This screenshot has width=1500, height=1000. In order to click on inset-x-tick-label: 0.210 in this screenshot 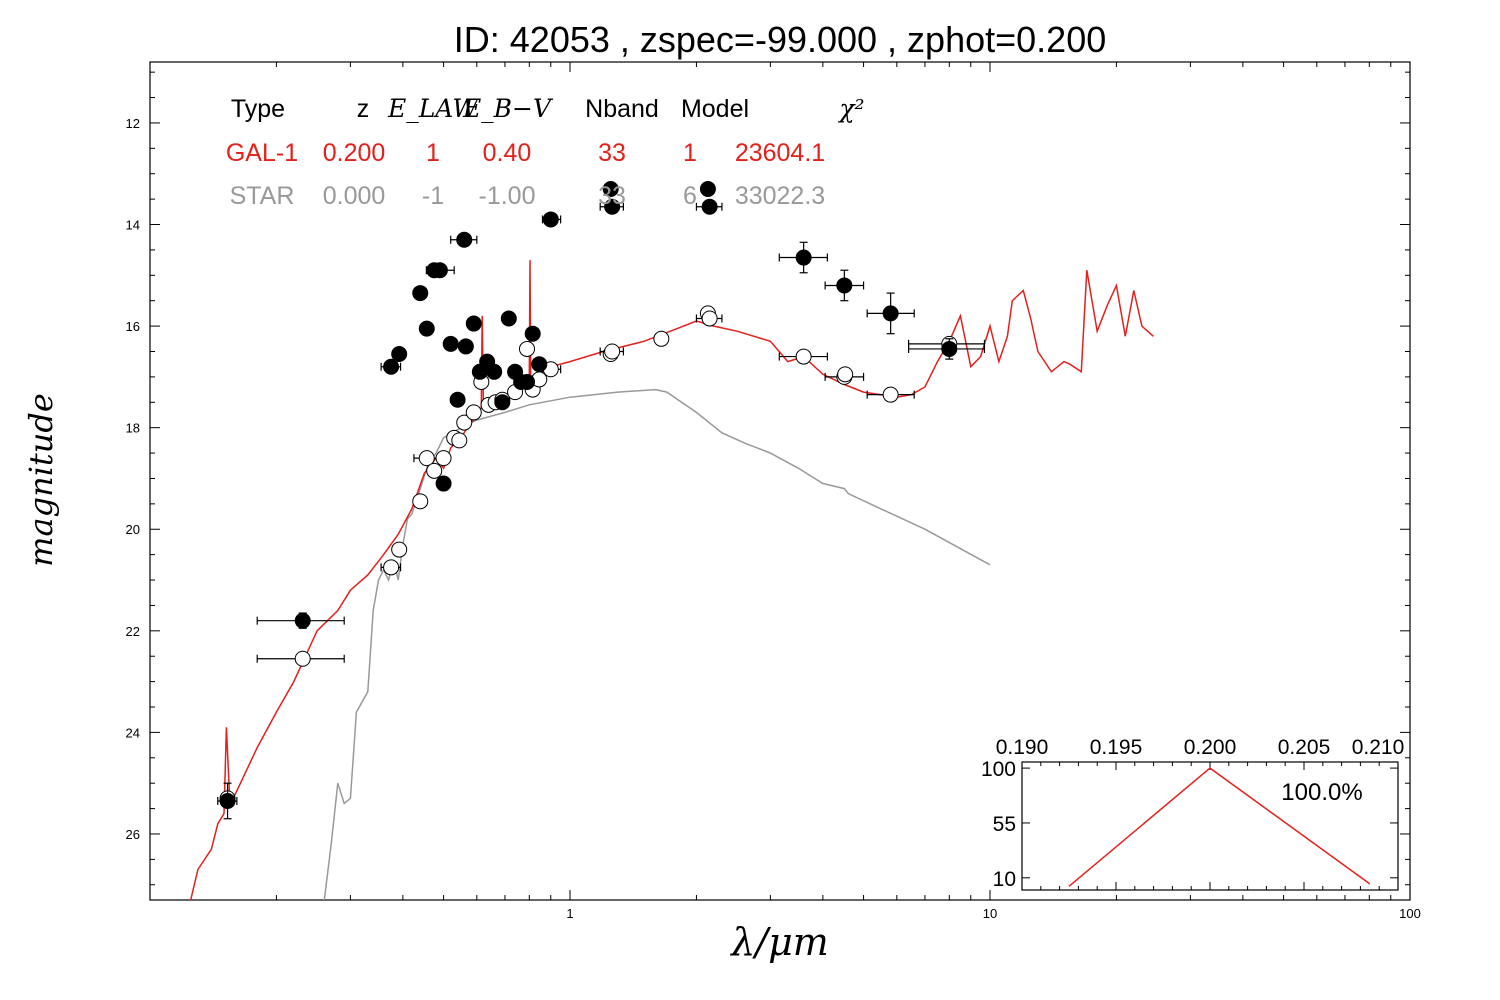, I will do `click(1378, 747)`.